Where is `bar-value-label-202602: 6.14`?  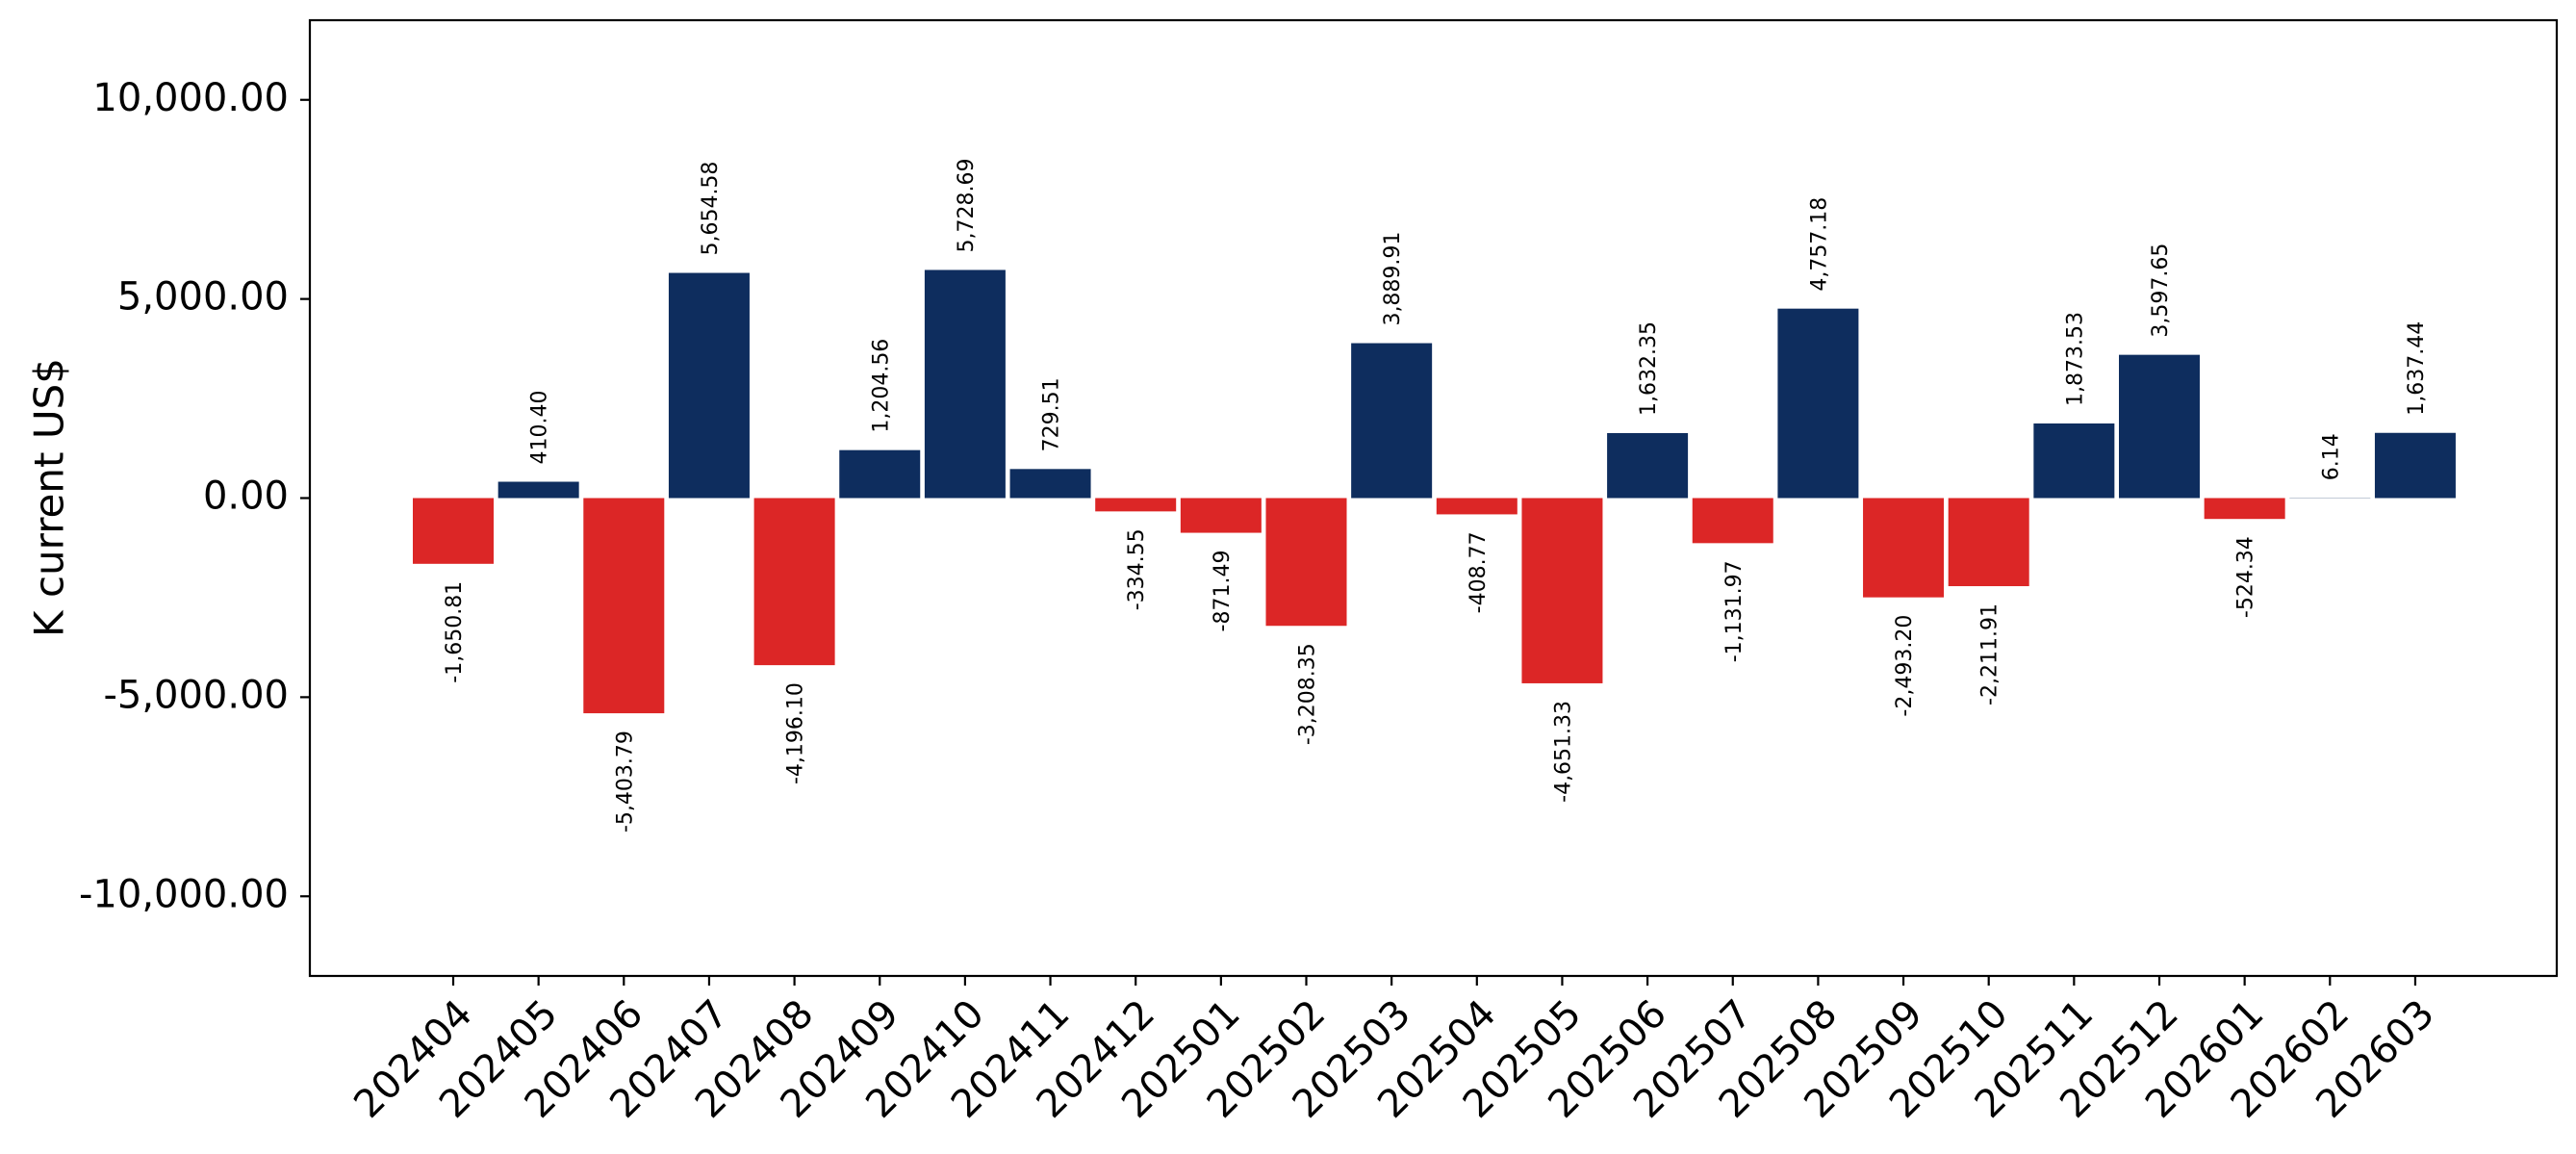 bar-value-label-202602: 6.14 is located at coordinates (2331, 456).